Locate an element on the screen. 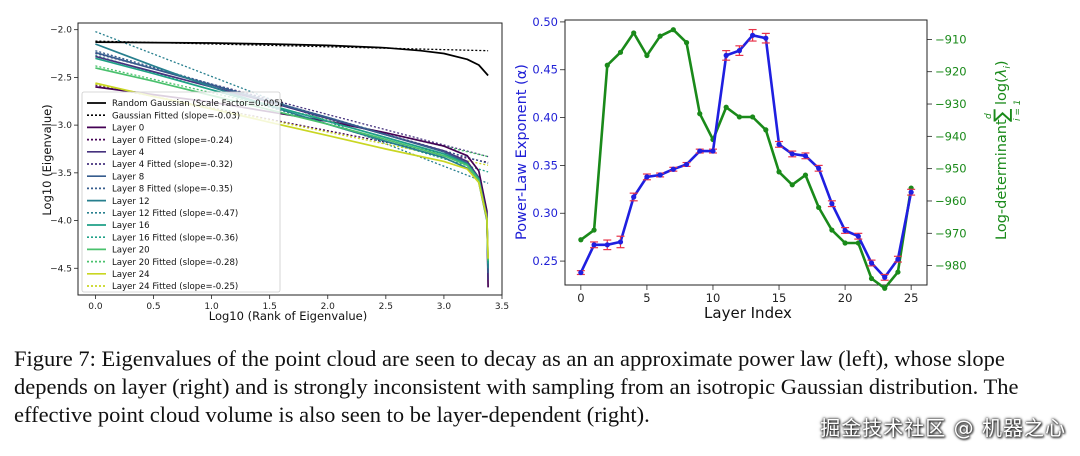 Image resolution: width=1080 pixels, height=456 pixels. right-x-tick-label: 20 is located at coordinates (845, 298).